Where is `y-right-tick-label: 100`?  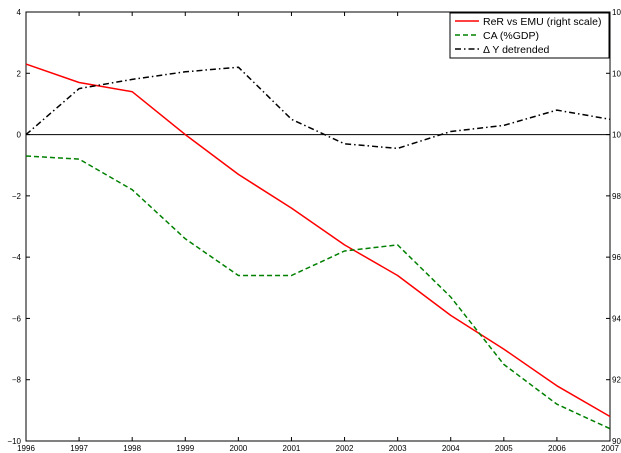 y-right-tick-label: 100 is located at coordinates (616, 135).